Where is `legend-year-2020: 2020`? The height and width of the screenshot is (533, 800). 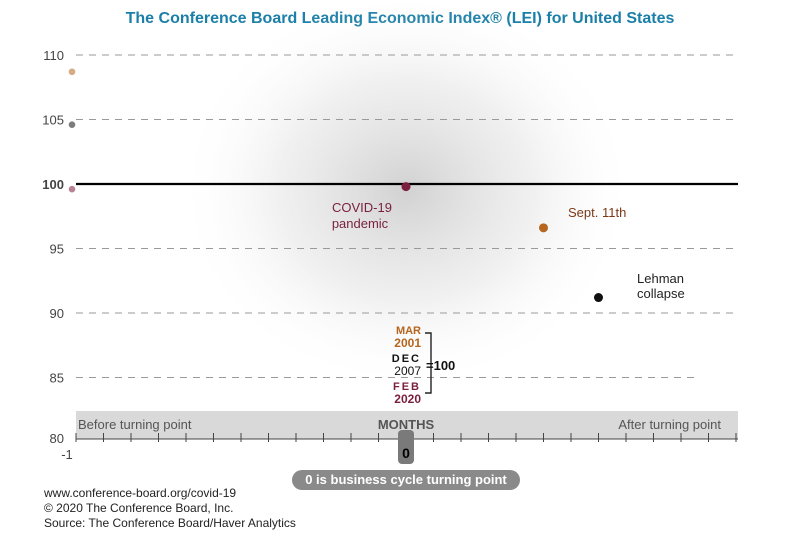
legend-year-2020: 2020 is located at coordinates (407, 399).